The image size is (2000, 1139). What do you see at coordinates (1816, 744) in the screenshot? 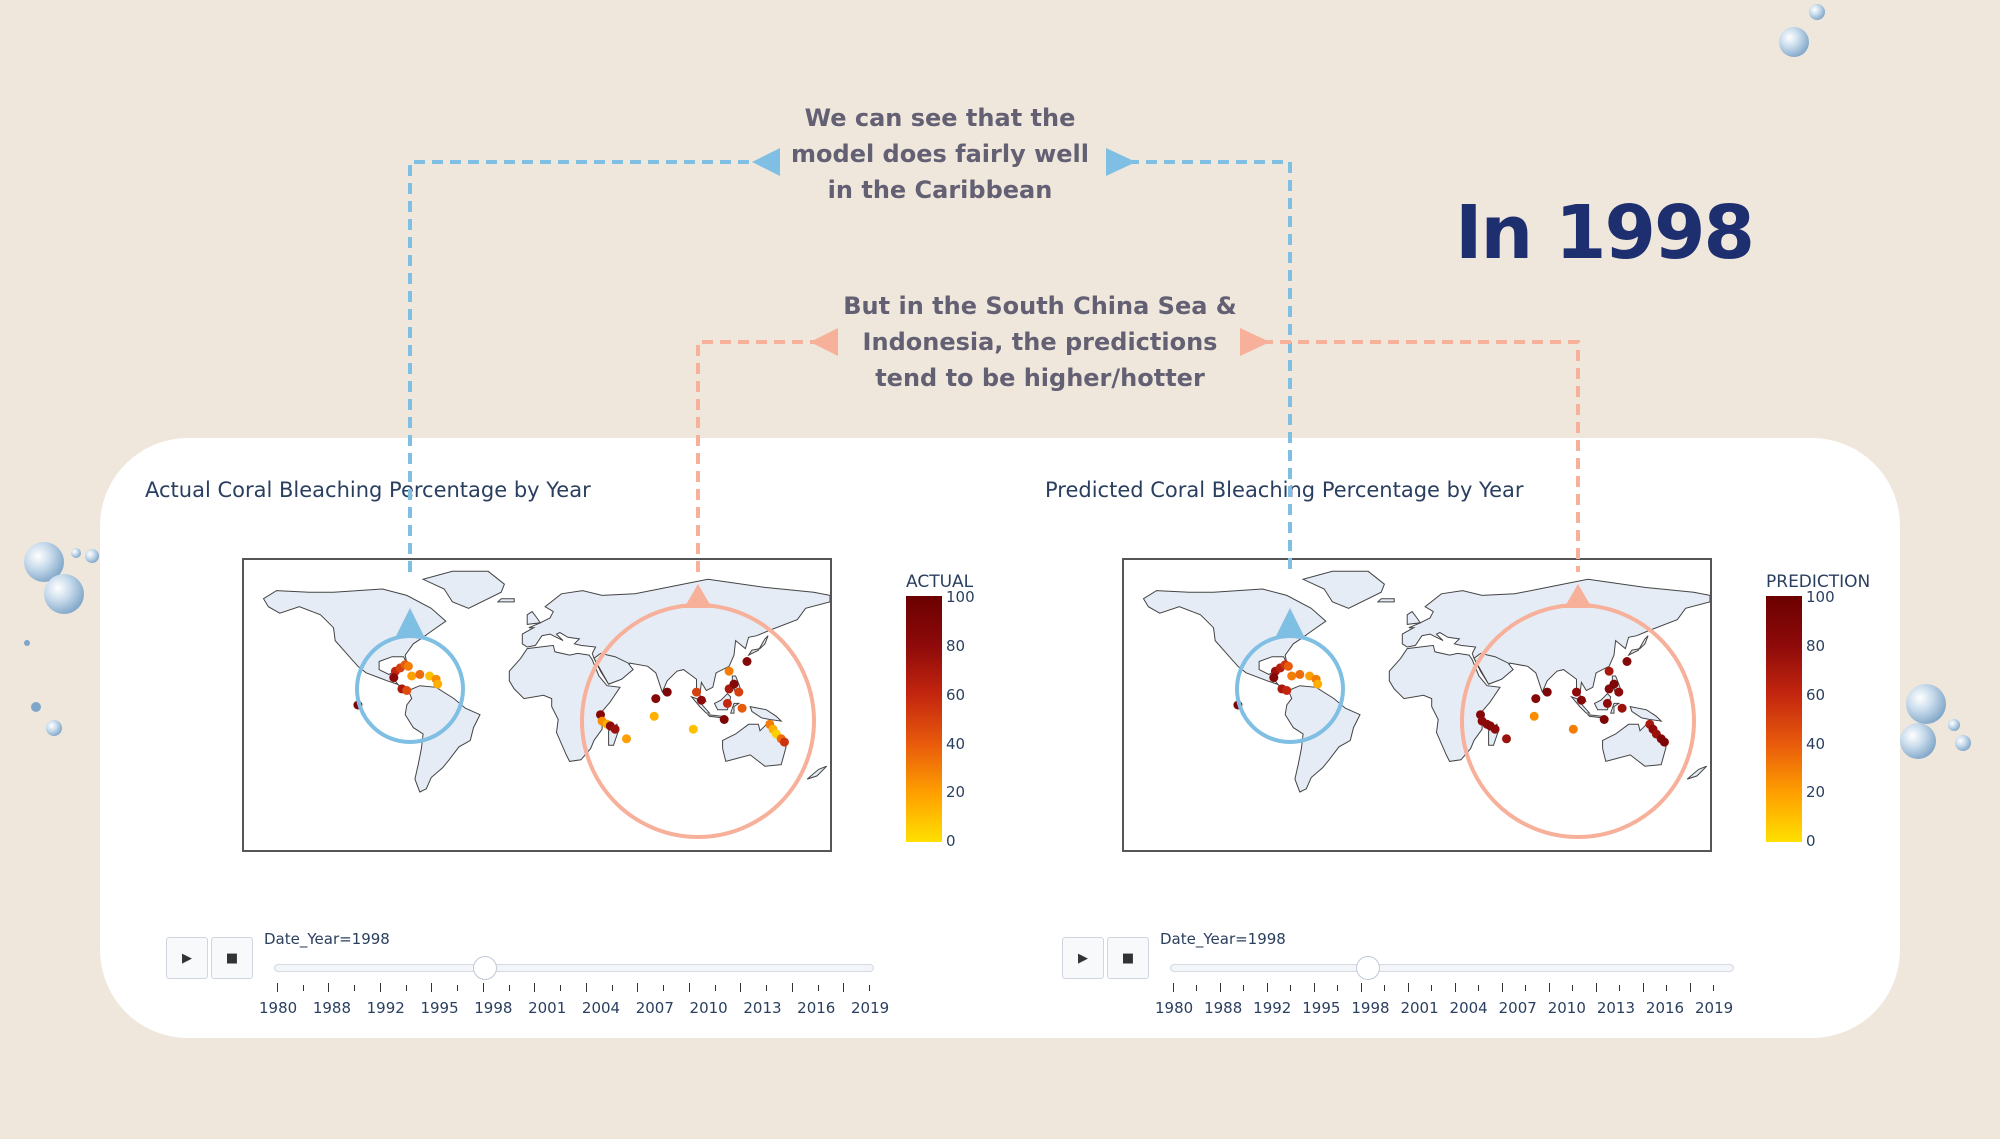
I see `colorbar-tick: 40` at bounding box center [1816, 744].